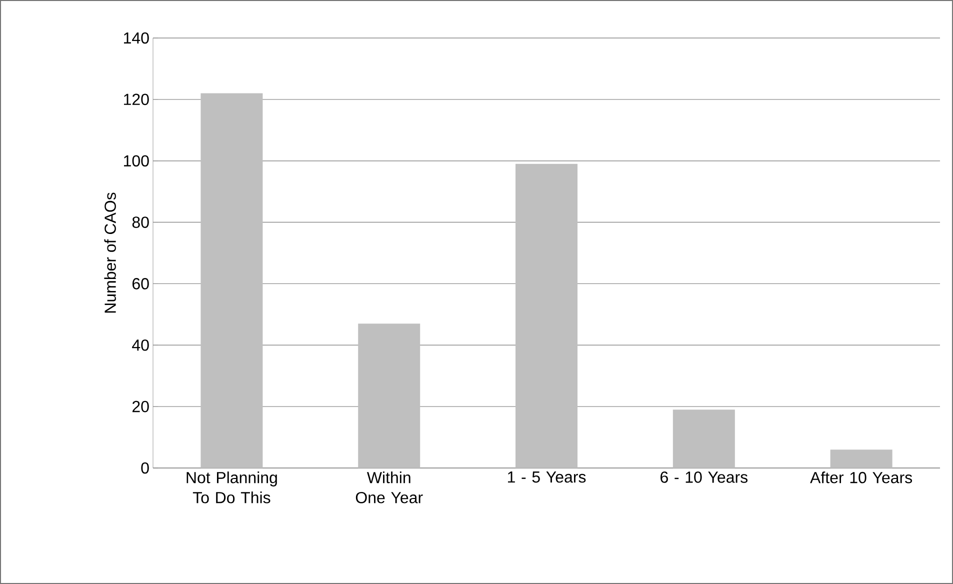  I want to click on x-tick-label: 6 - 10 Years, so click(704, 477).